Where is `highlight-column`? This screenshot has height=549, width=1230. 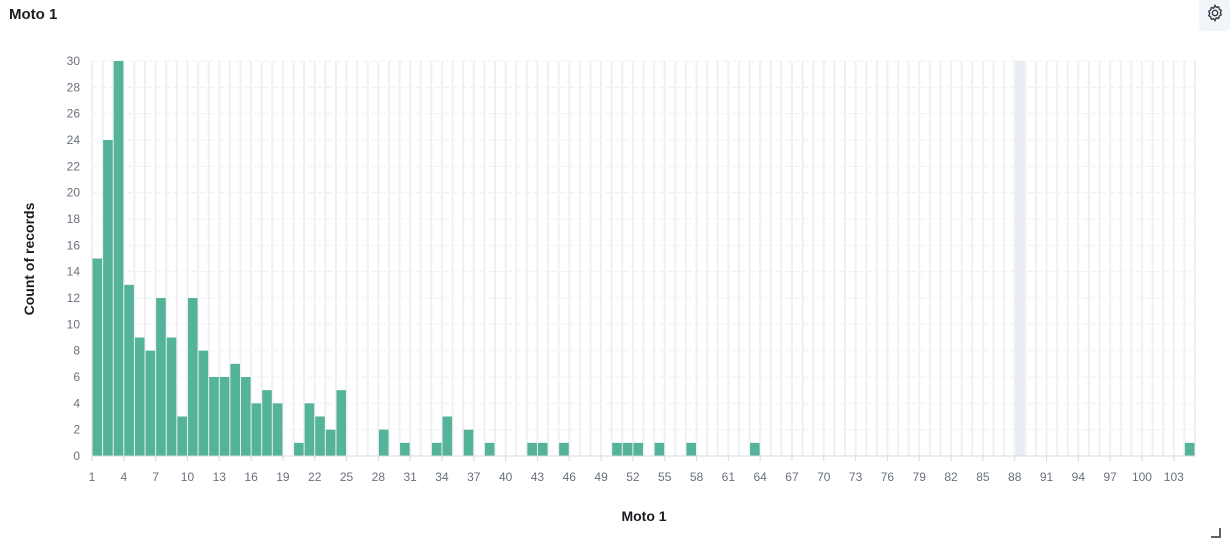 highlight-column is located at coordinates (1020, 258).